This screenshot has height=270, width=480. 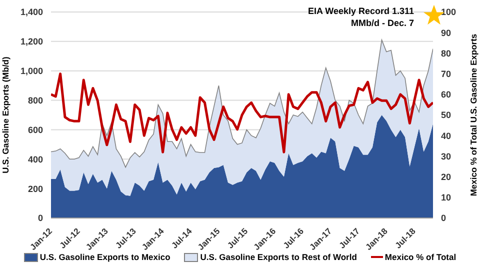 What do you see at coordinates (40, 218) in the screenshot?
I see `y-tick-label: 0` at bounding box center [40, 218].